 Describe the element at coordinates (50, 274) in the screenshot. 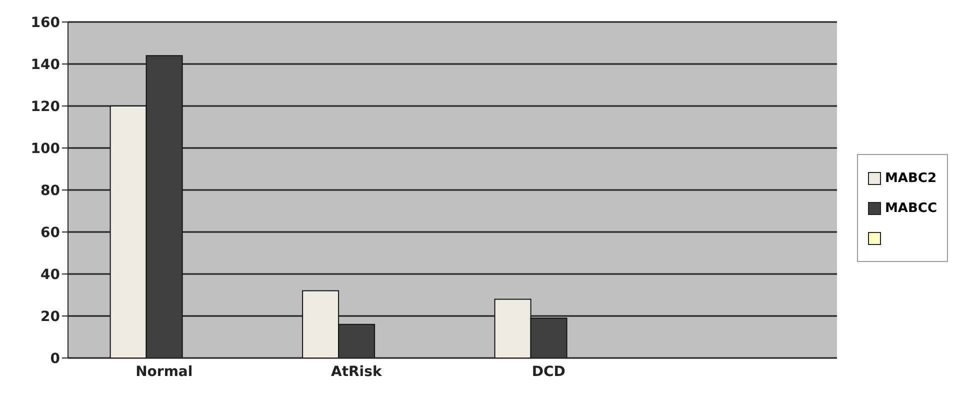

I see `y-tick-label: 40` at that location.